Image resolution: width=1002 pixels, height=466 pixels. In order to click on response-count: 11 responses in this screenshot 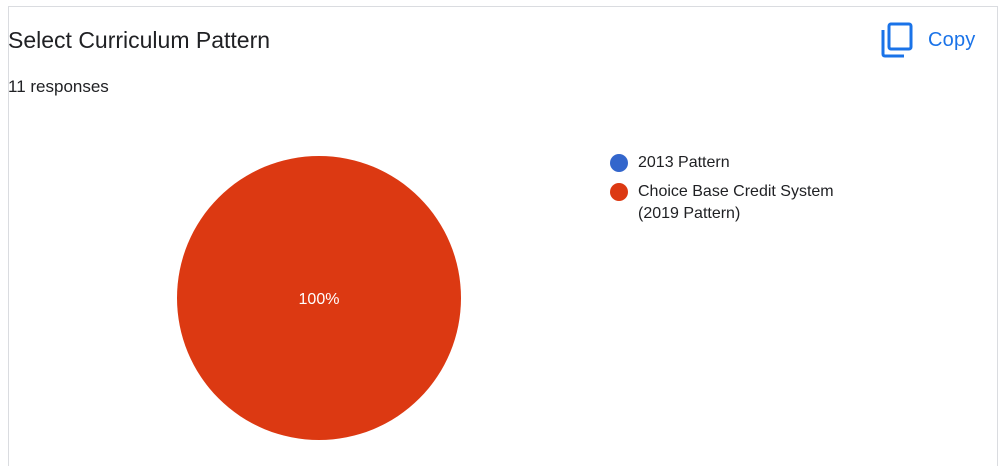, I will do `click(58, 86)`.